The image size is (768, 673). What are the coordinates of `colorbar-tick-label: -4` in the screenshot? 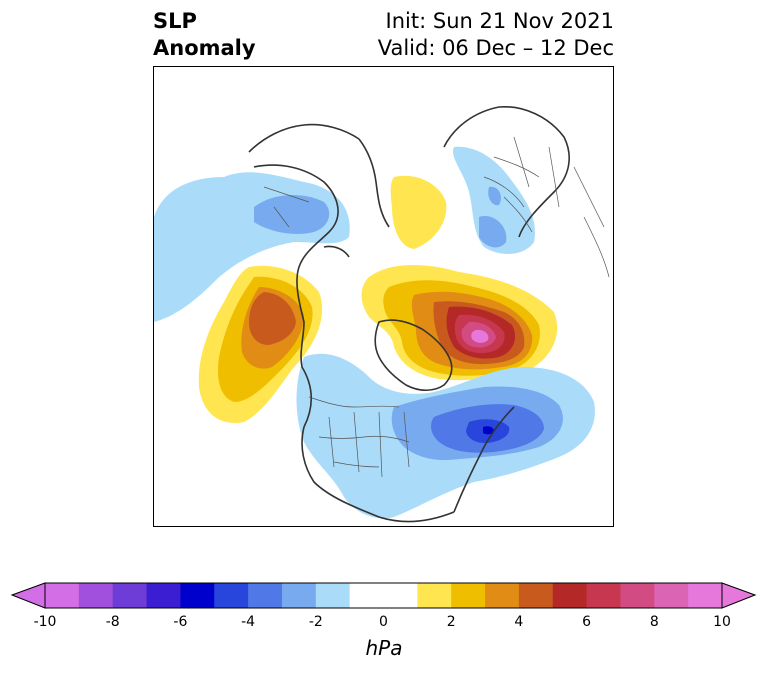 It's located at (248, 622).